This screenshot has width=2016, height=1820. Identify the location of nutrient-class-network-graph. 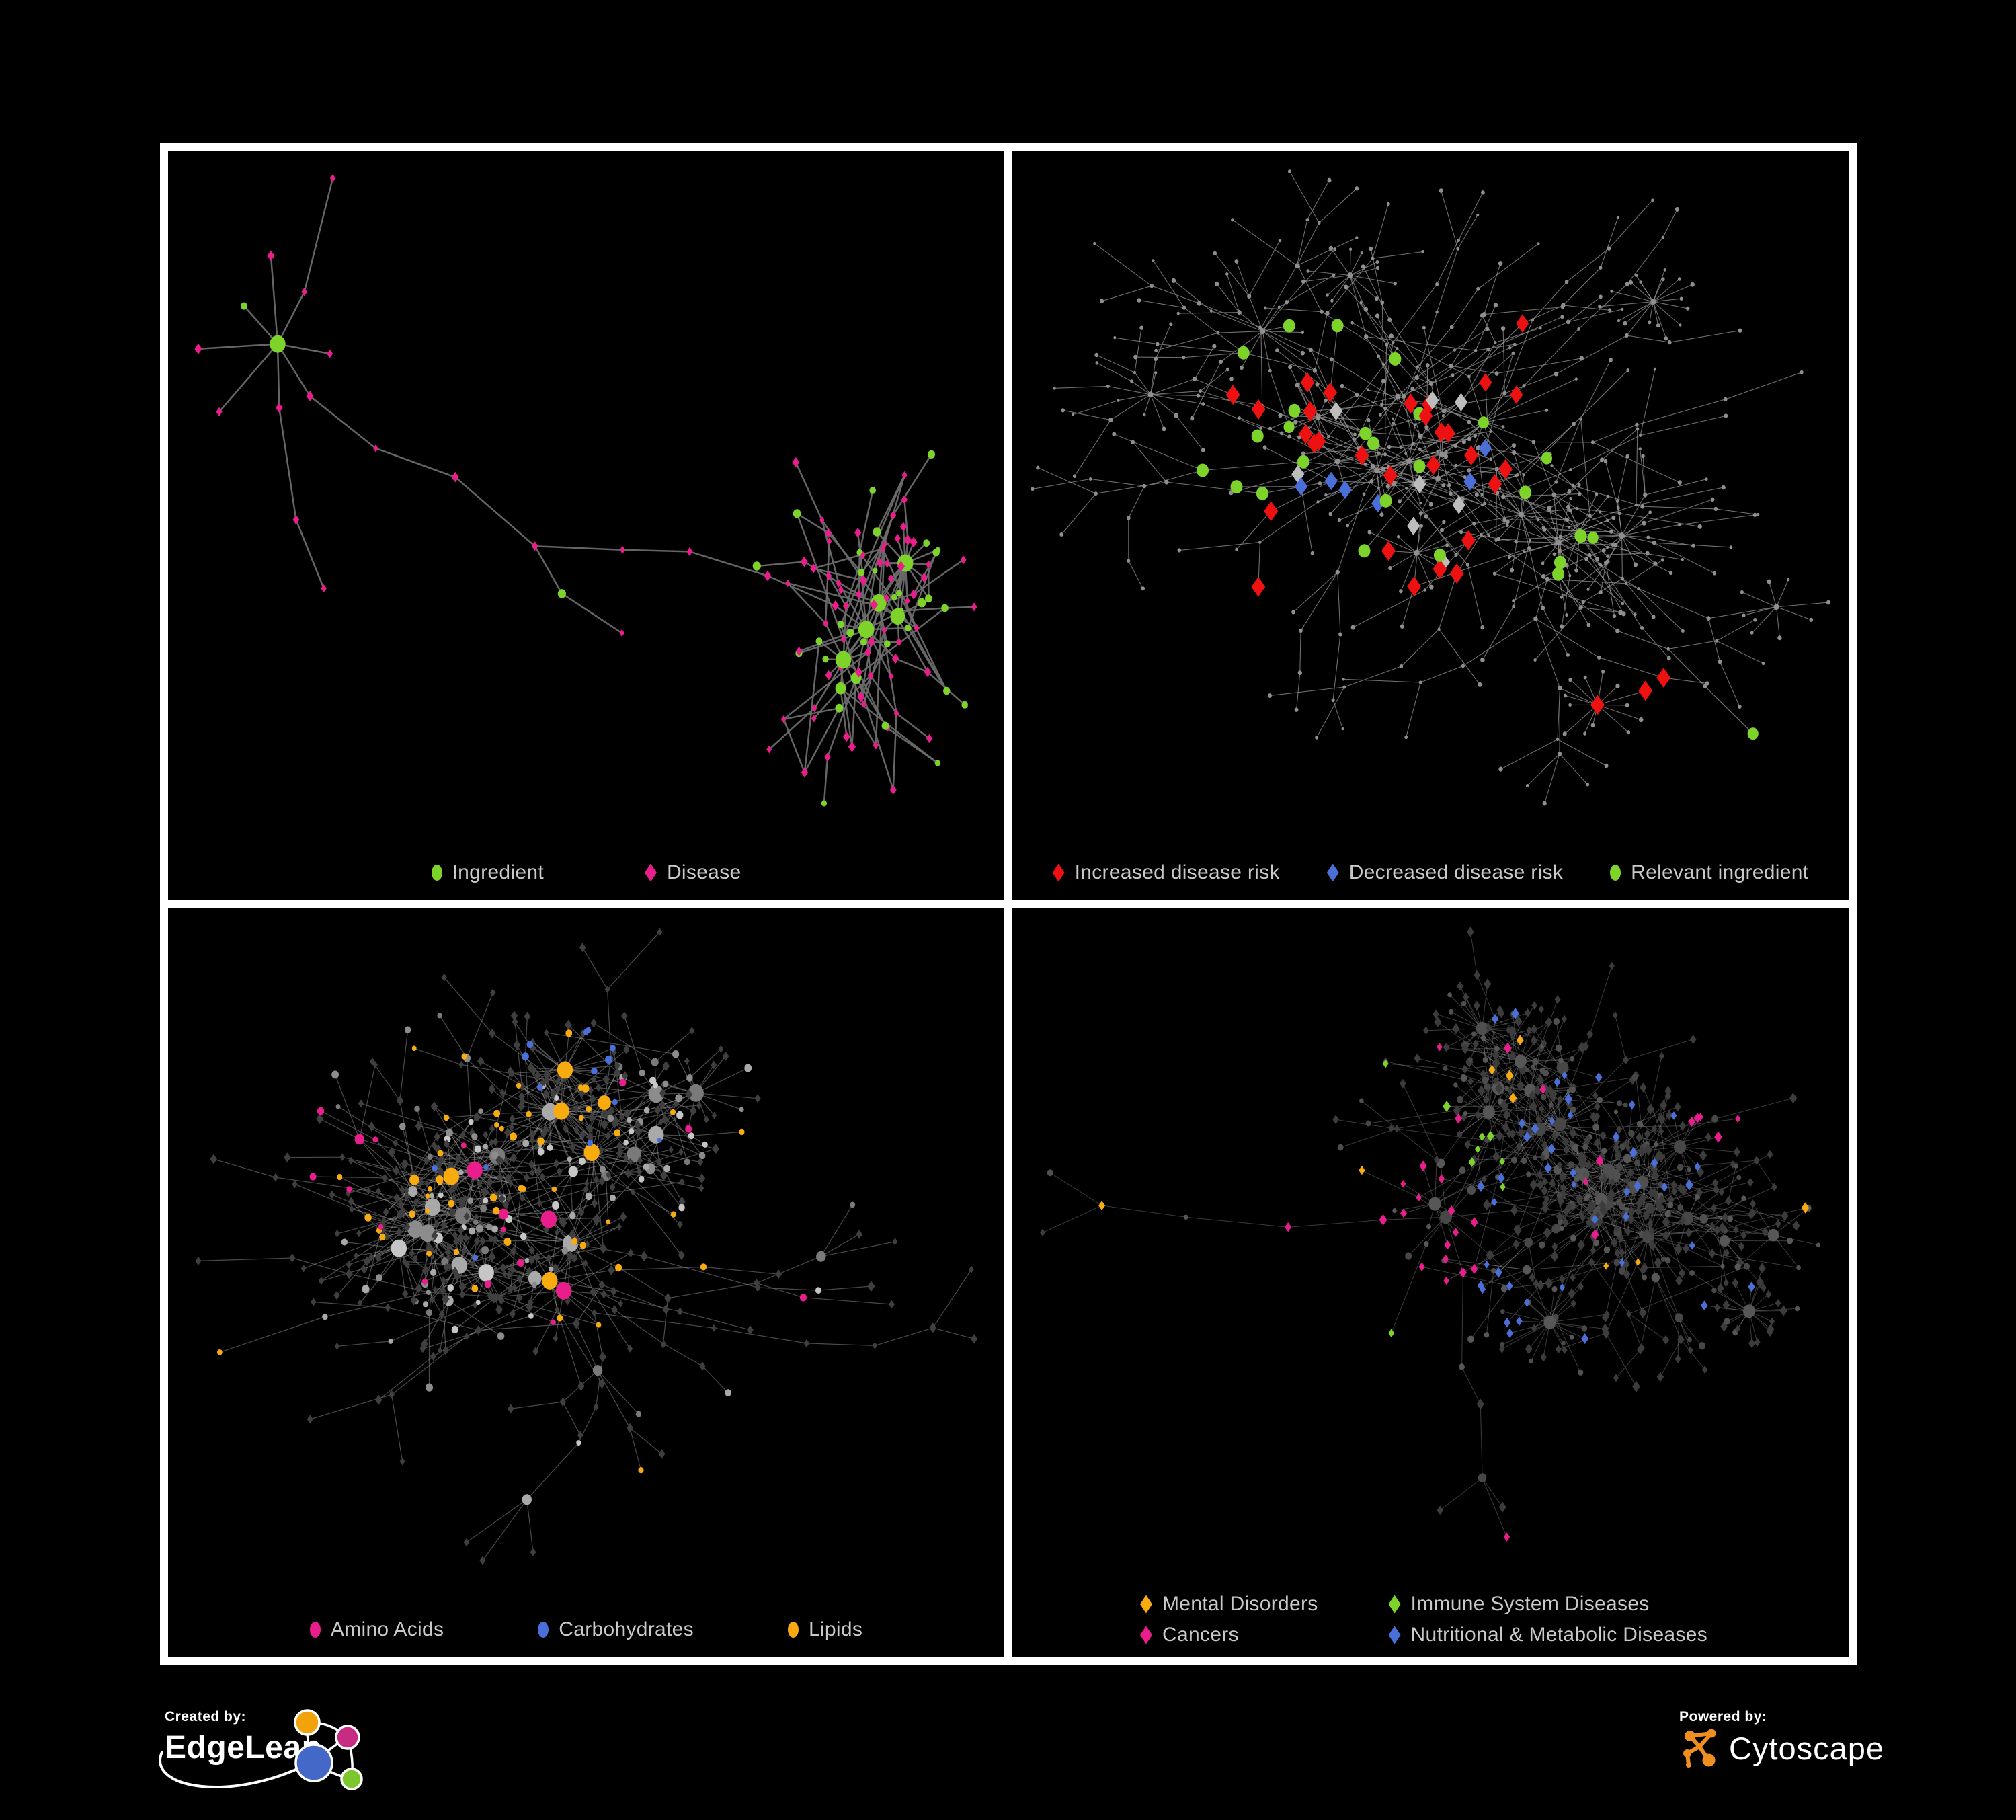
(586, 1246).